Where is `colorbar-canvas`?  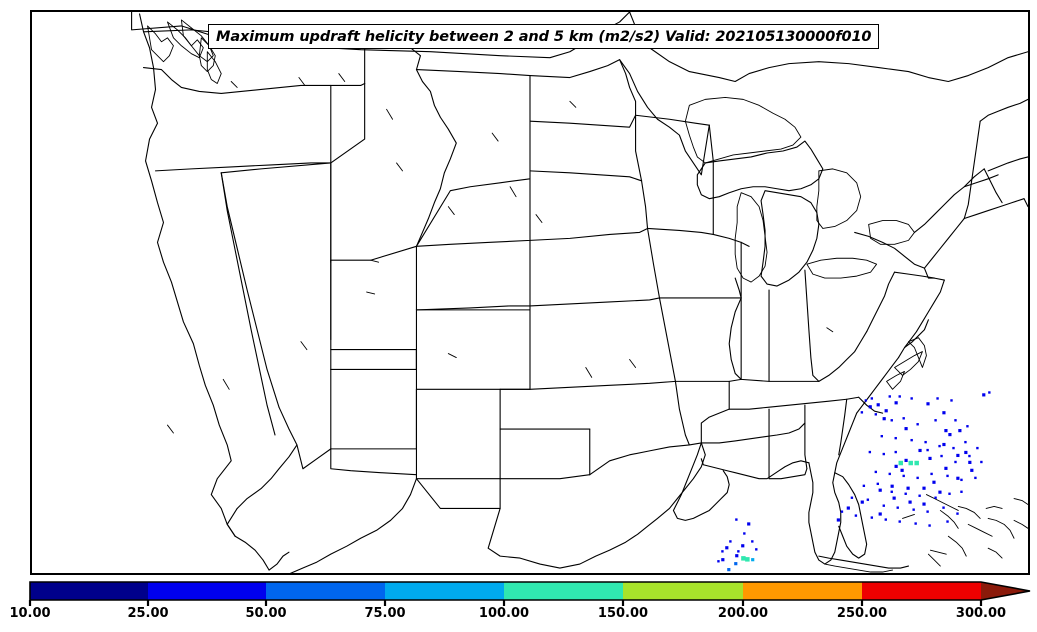 colorbar-canvas is located at coordinates (529, 593).